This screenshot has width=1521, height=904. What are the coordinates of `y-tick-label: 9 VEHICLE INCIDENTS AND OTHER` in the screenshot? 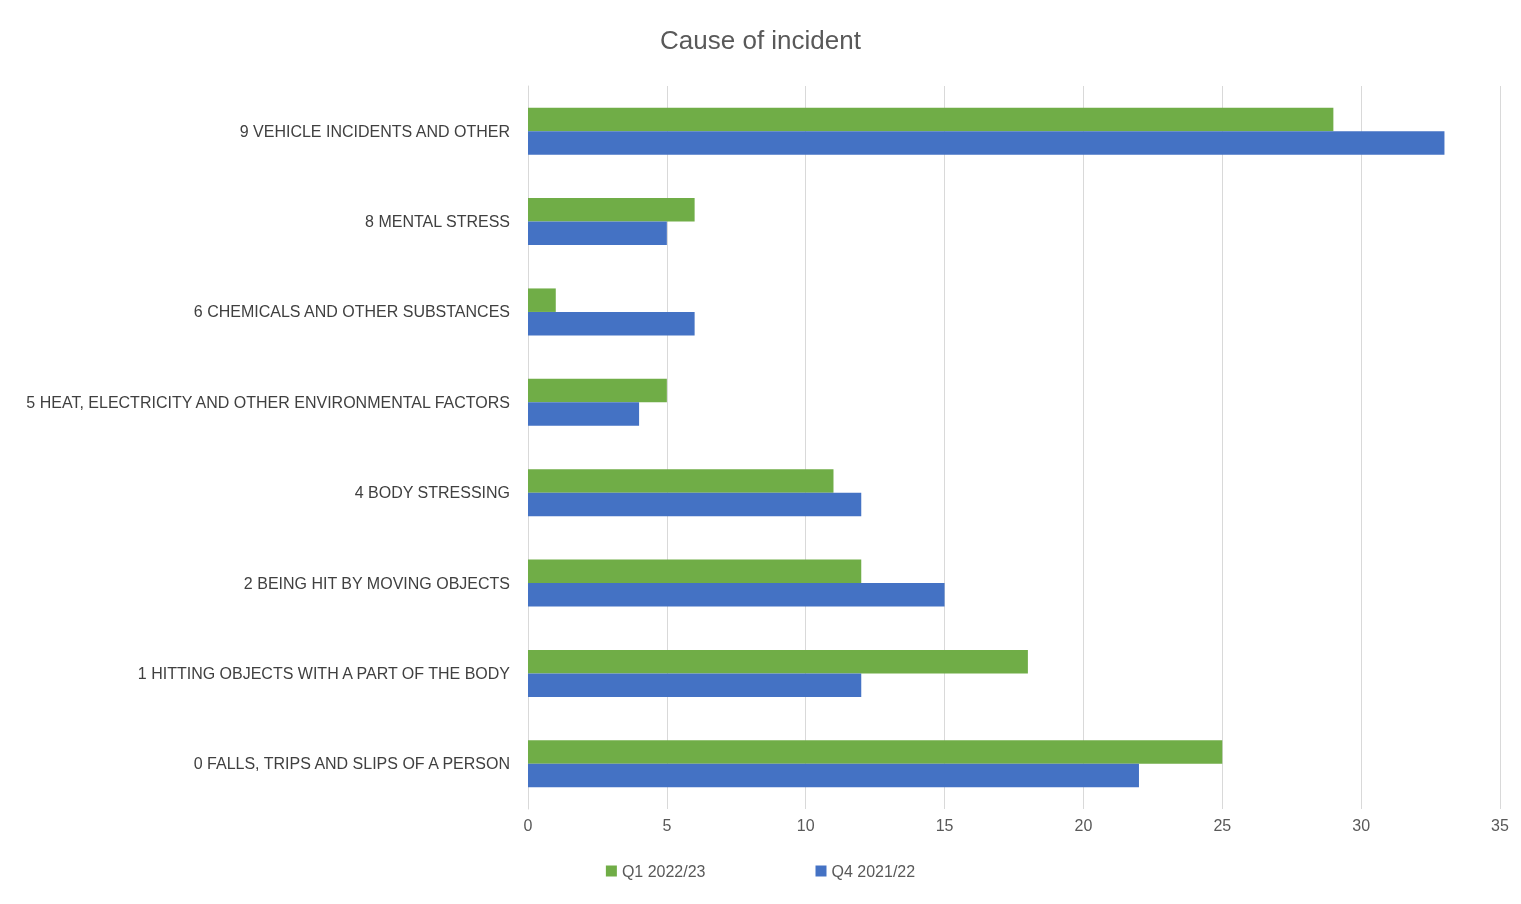 It's located at (374, 131).